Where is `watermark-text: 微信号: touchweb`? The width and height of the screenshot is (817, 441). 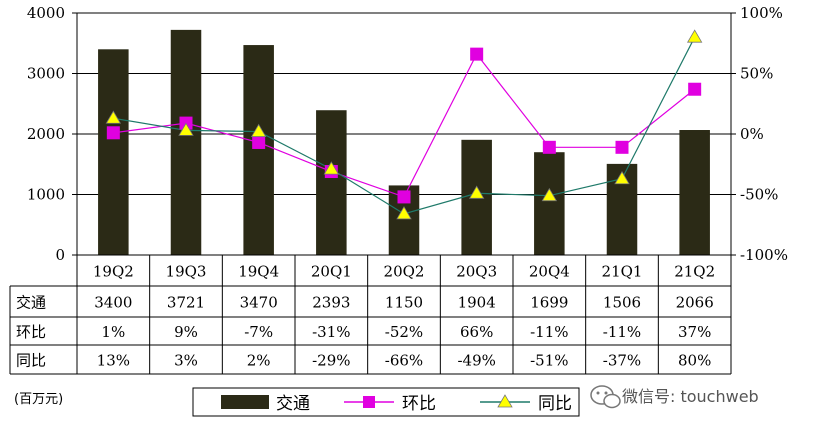 watermark-text: 微信号: touchweb is located at coordinates (690, 396).